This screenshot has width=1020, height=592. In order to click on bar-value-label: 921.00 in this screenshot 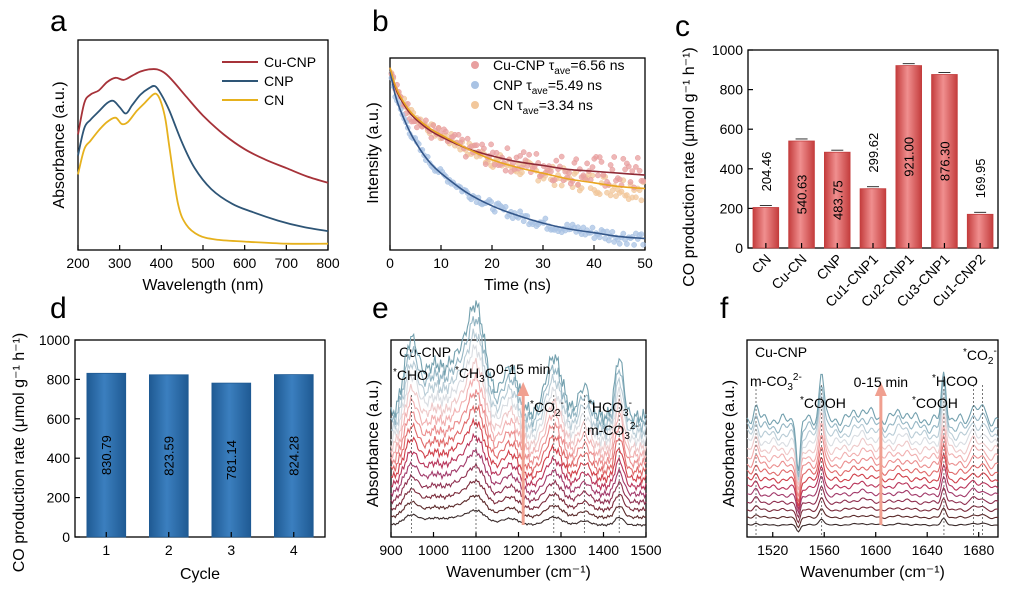, I will do `click(909, 157)`.